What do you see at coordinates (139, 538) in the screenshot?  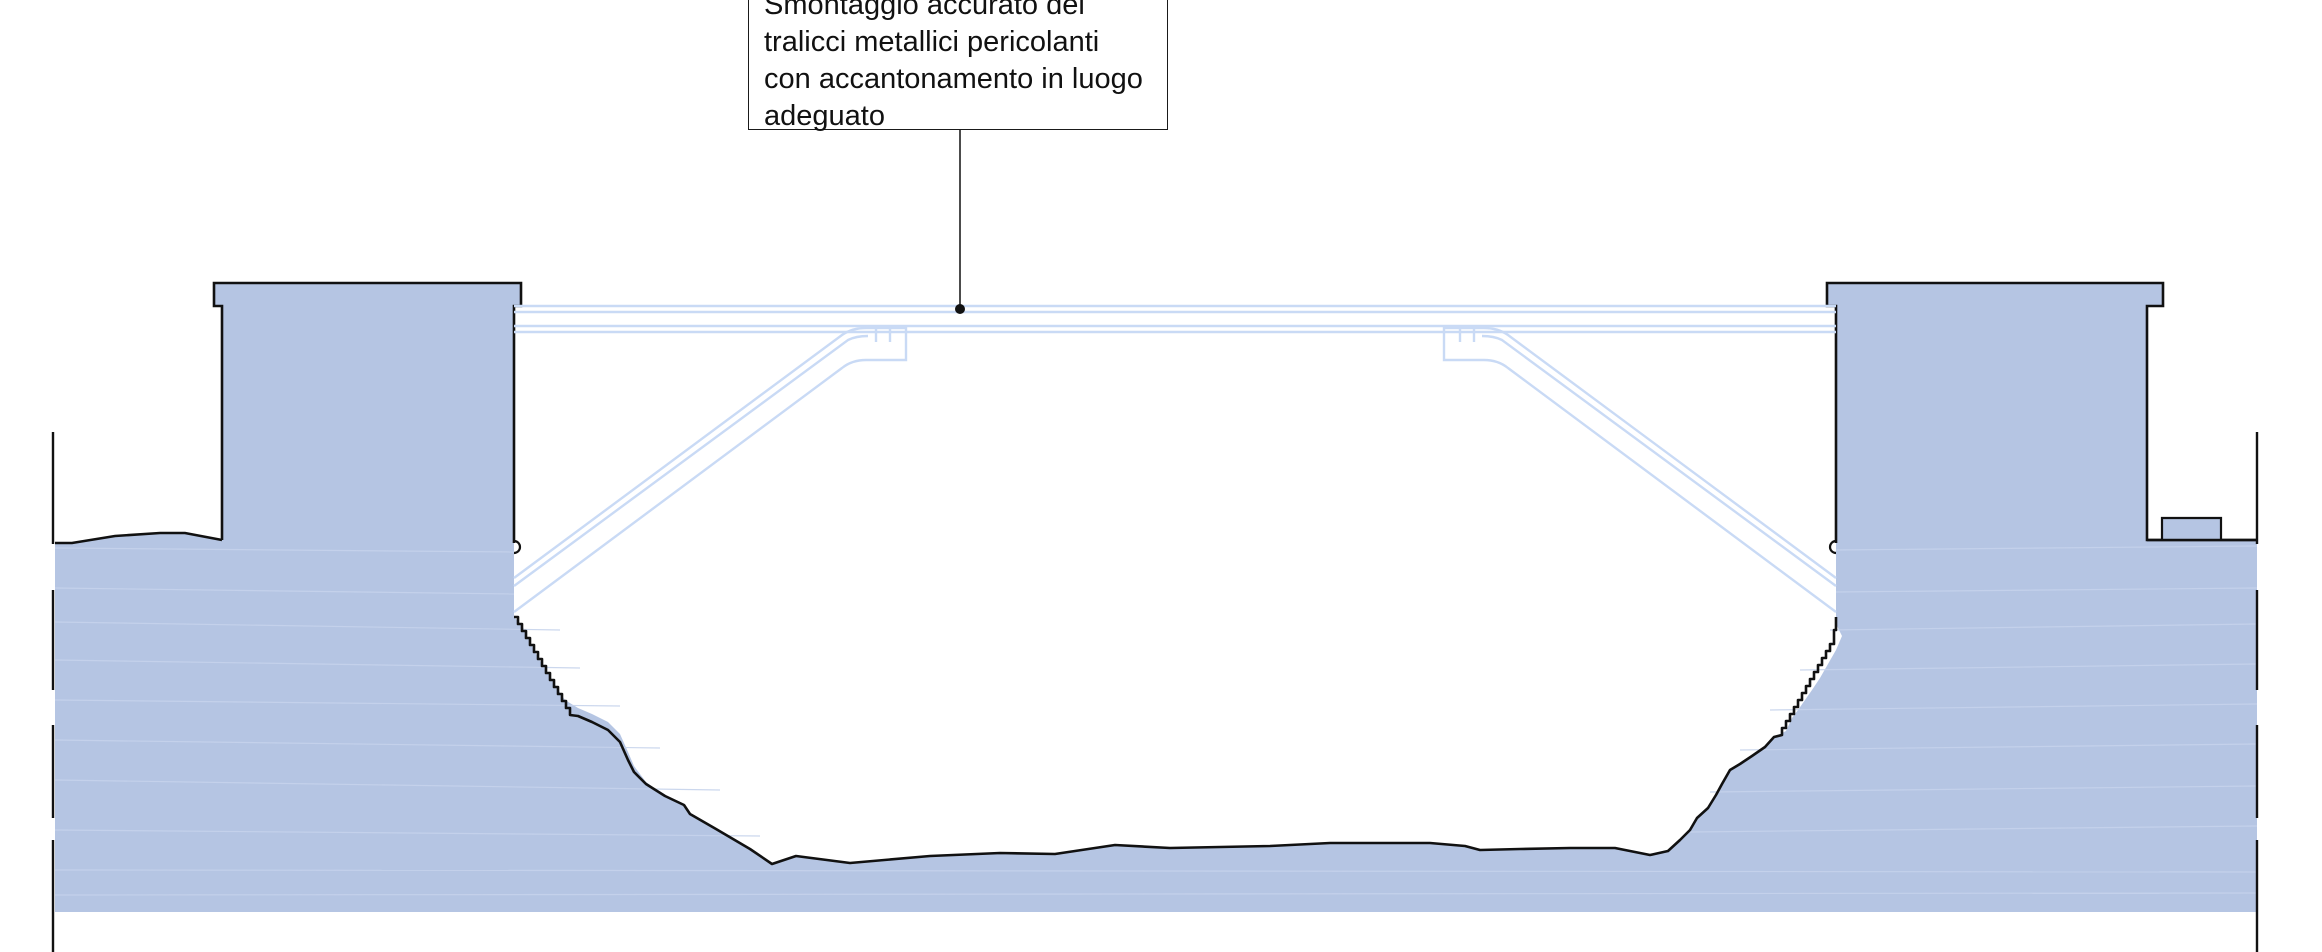 I see `left-ground-surface` at bounding box center [139, 538].